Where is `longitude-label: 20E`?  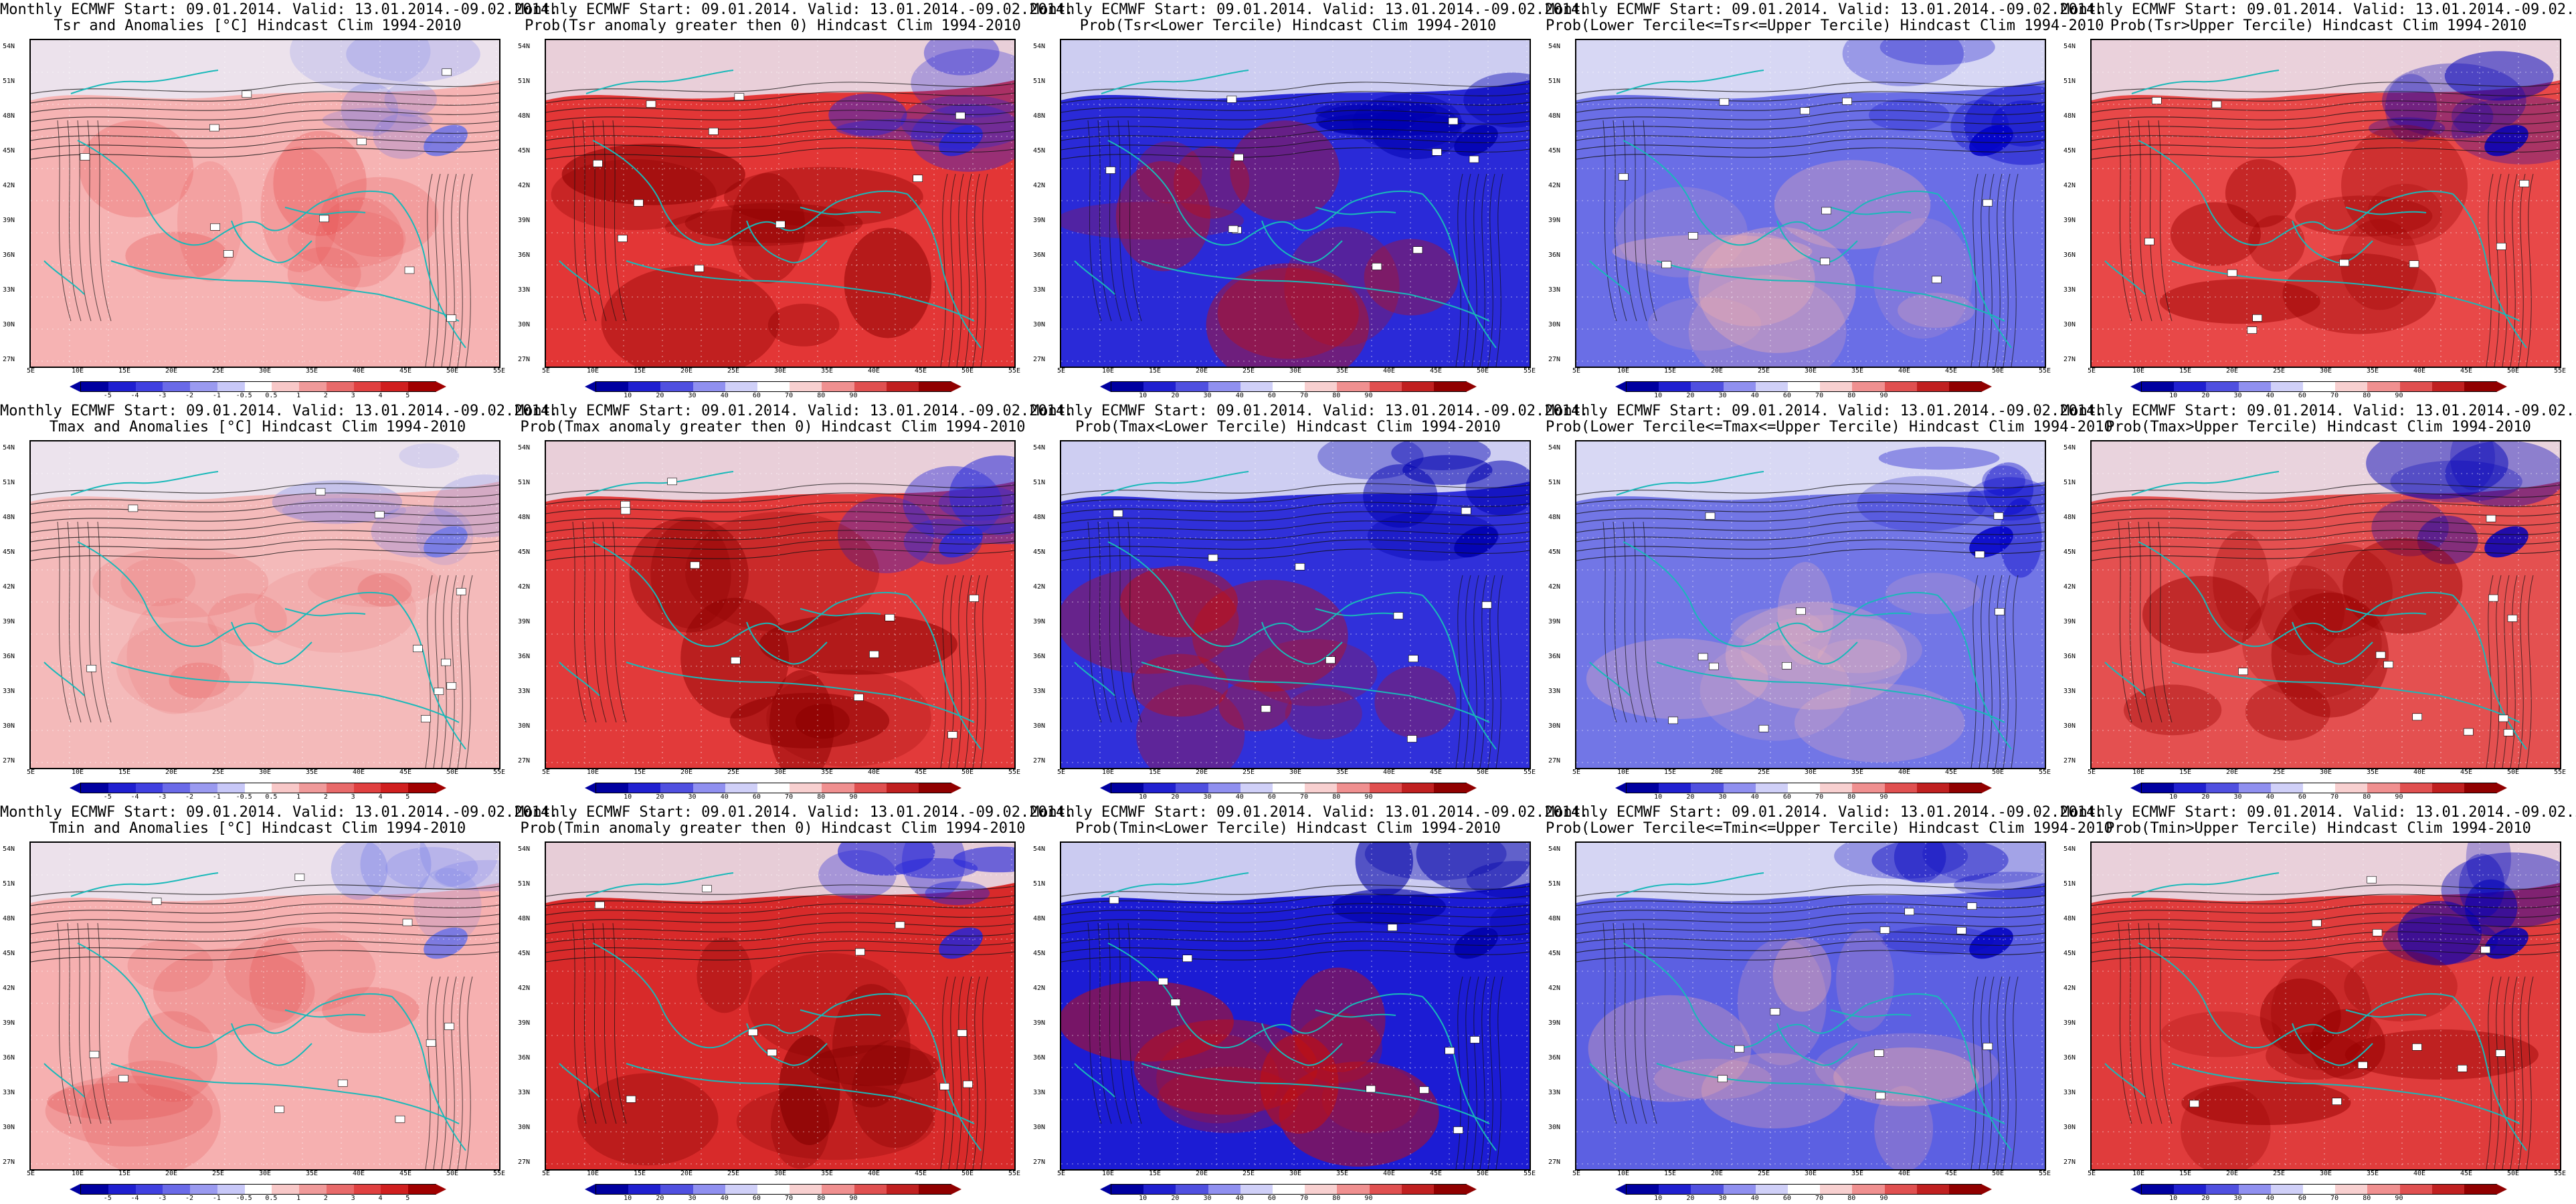 longitude-label: 20E is located at coordinates (1717, 371).